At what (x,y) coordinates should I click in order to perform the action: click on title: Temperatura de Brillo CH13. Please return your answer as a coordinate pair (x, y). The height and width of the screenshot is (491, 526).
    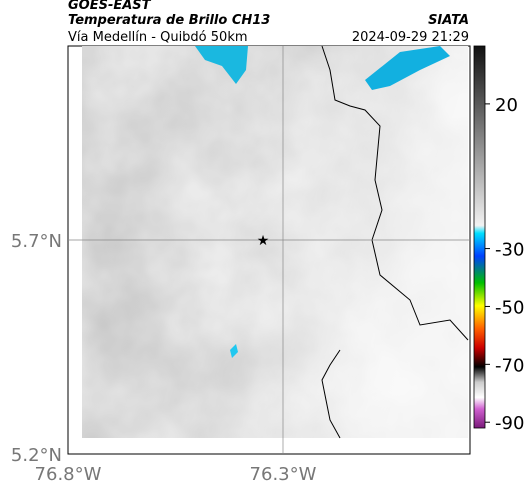
    Looking at the image, I should click on (169, 20).